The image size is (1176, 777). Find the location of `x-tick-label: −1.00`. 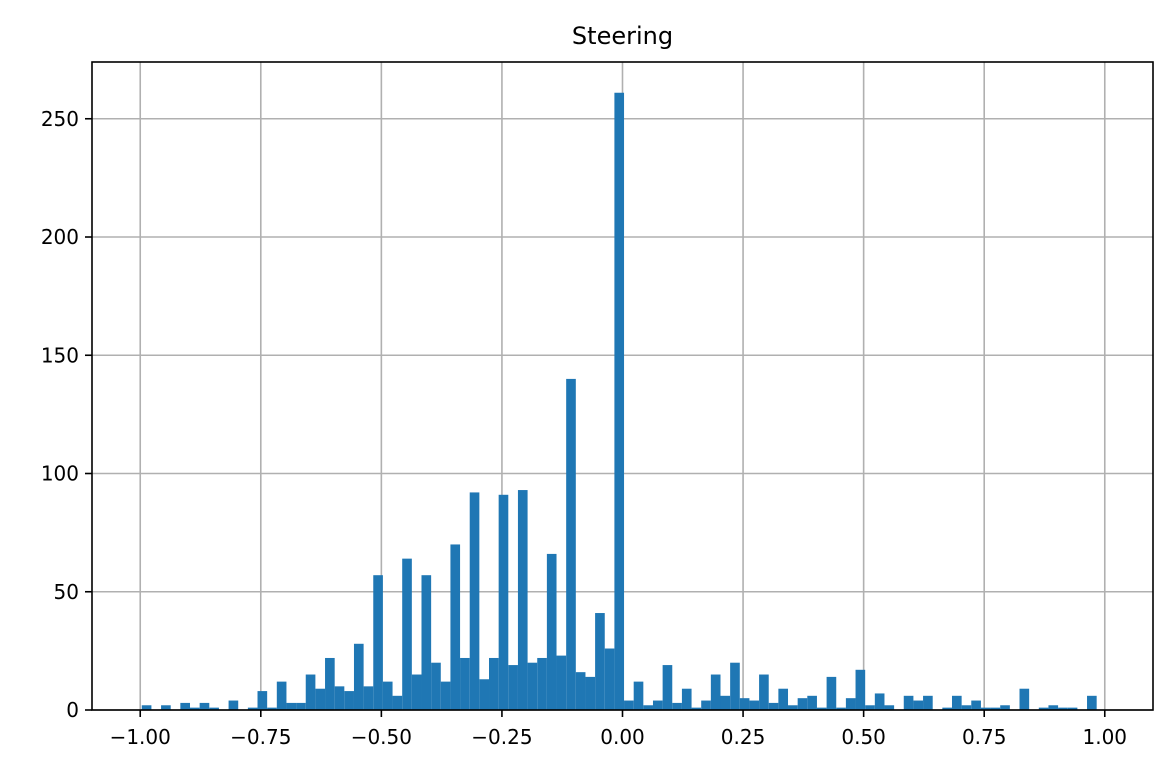

x-tick-label: −1.00 is located at coordinates (140, 737).